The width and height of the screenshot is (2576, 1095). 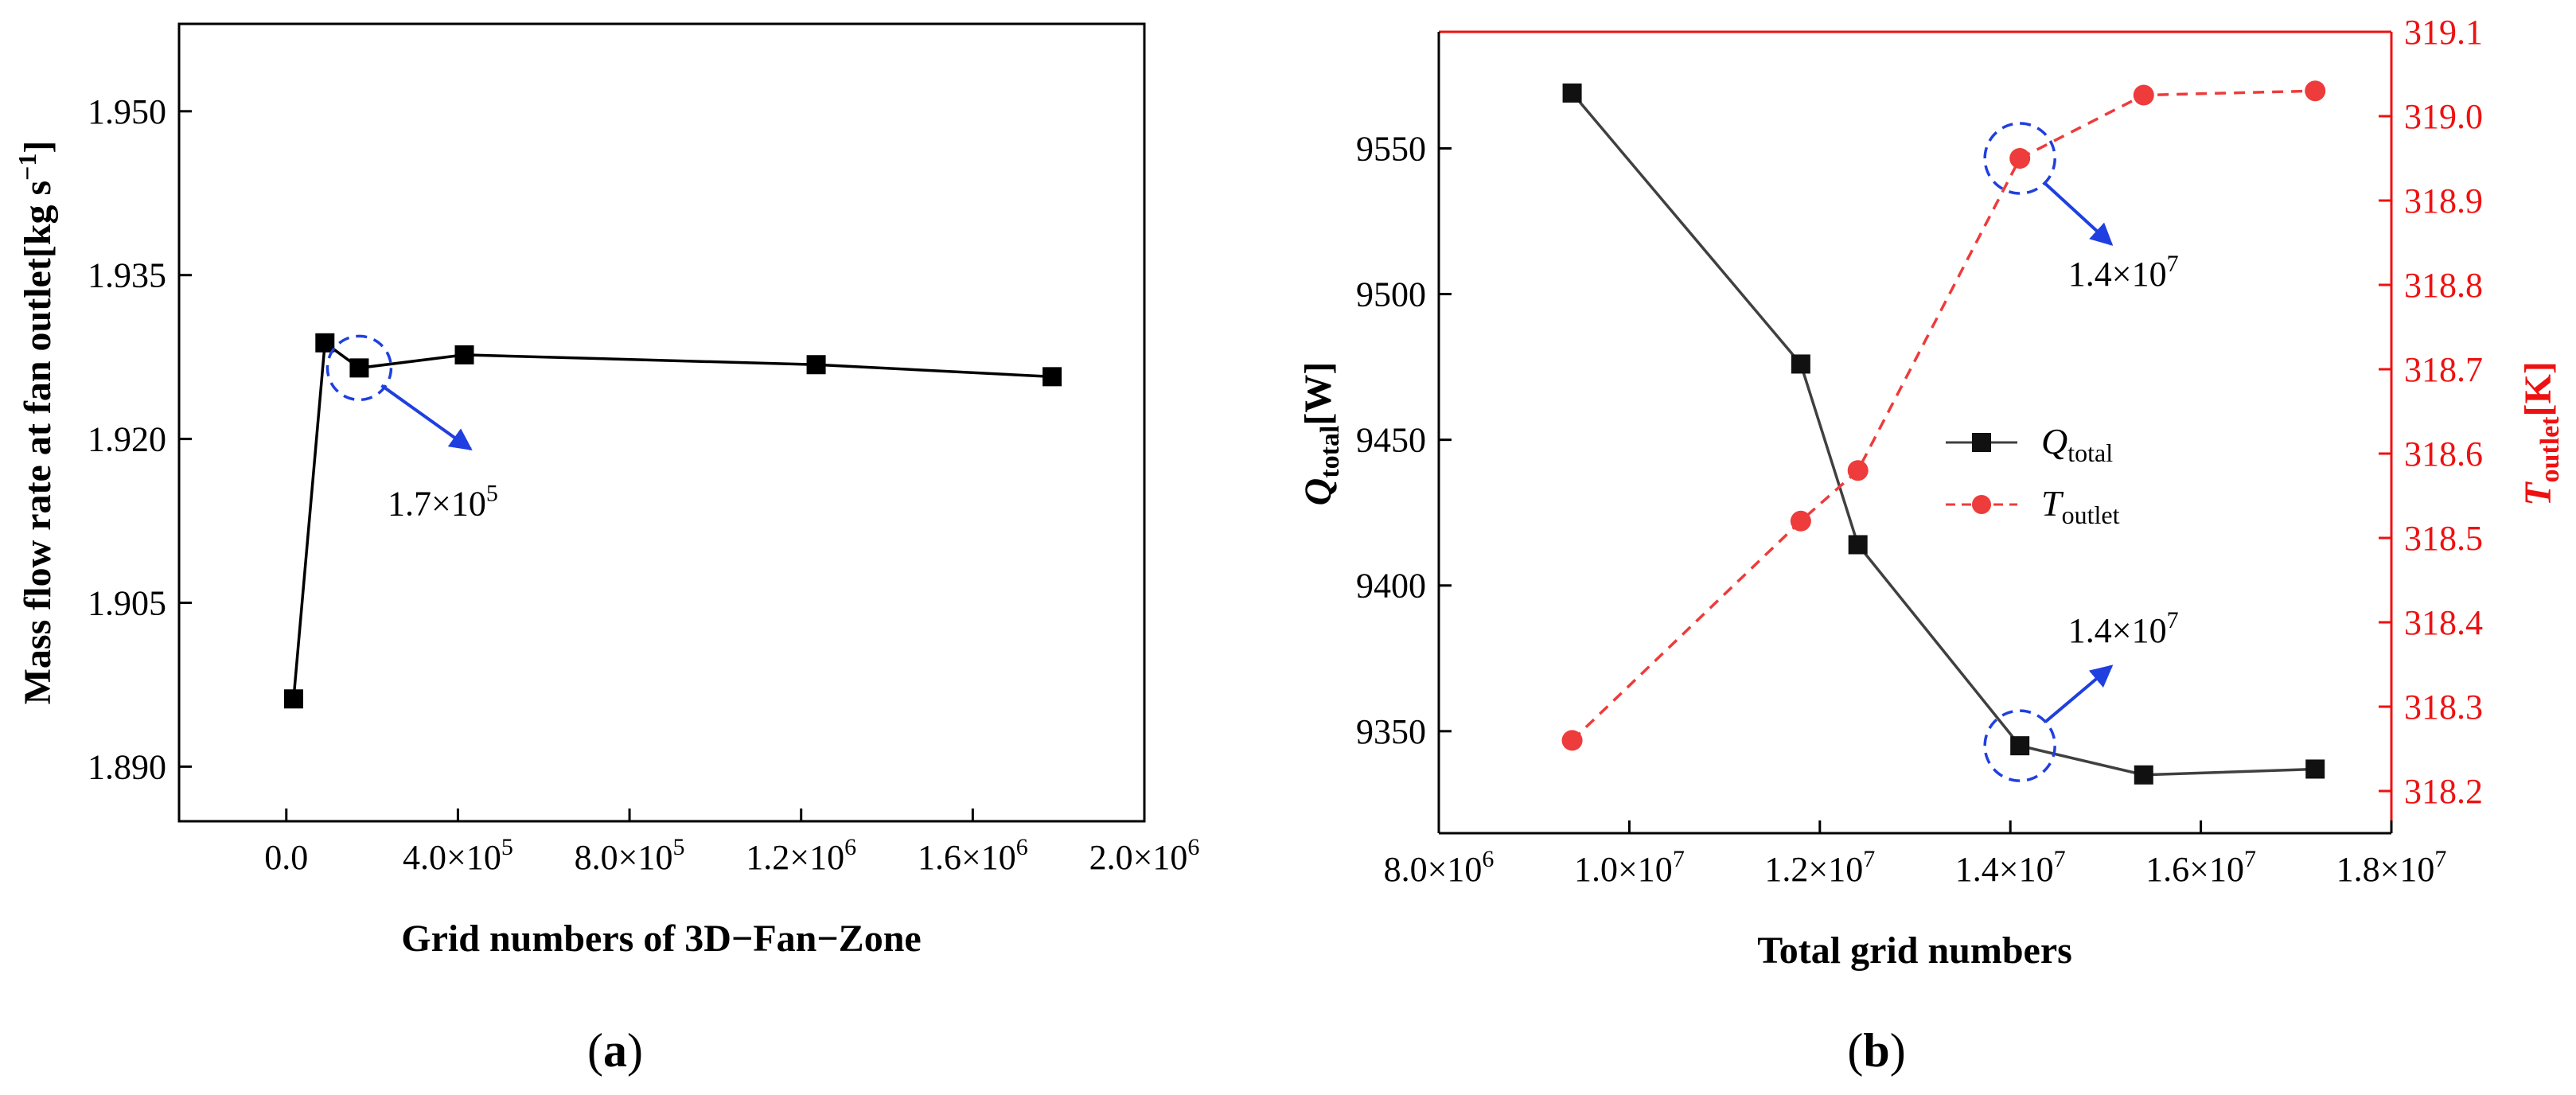 I want to click on x-tick-label: 1.2×10⁶, so click(x=801, y=856).